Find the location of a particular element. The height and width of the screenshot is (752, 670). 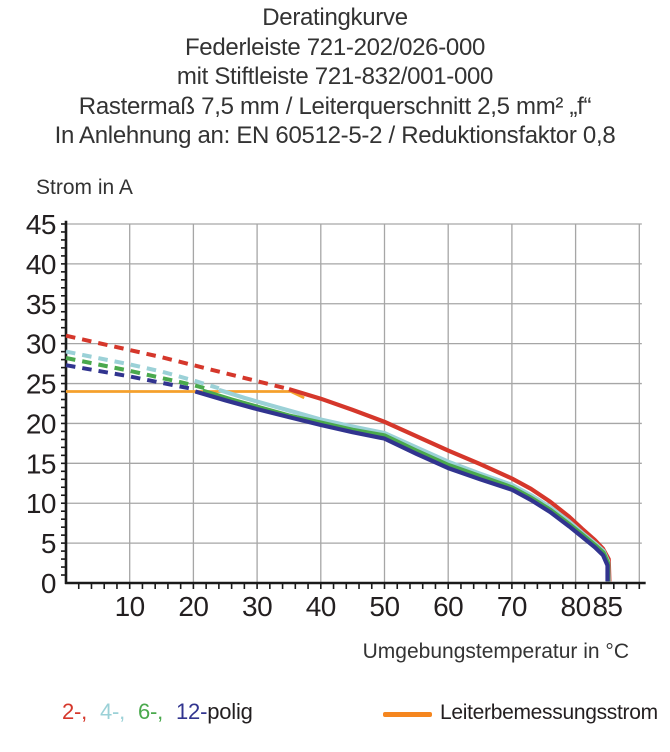

legend-pole-counts: 2-, 4-, 6-, 12-polig is located at coordinates (157, 712).